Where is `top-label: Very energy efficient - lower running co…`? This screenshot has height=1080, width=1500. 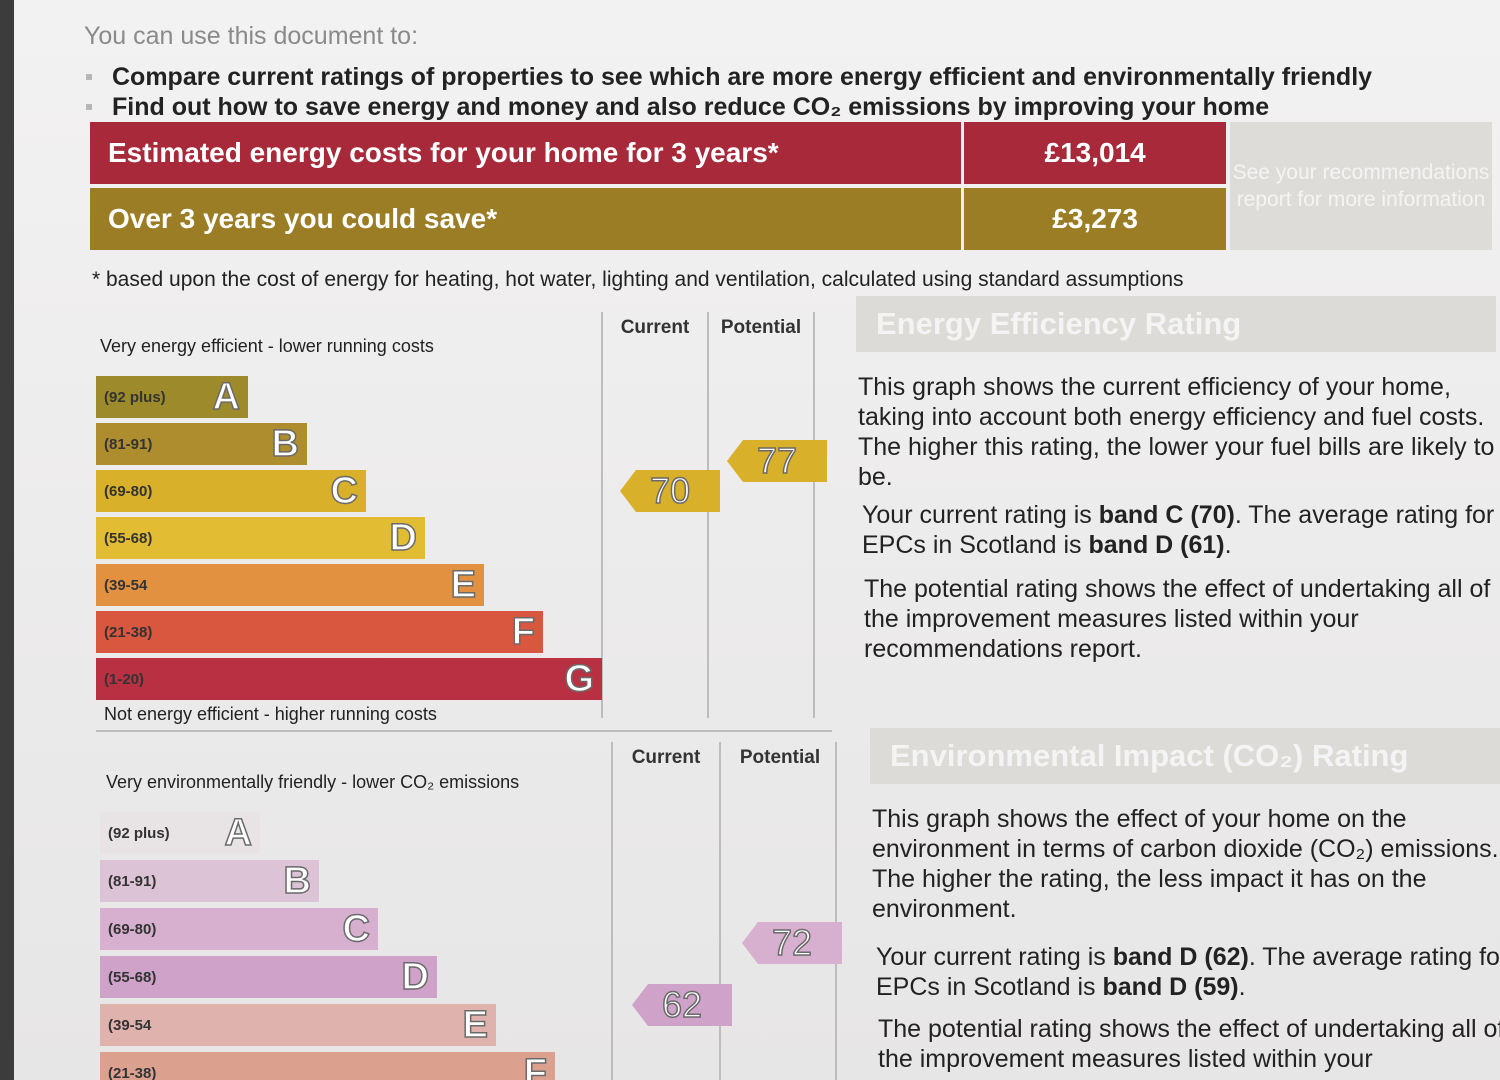 top-label: Very energy efficient - lower running co… is located at coordinates (267, 346).